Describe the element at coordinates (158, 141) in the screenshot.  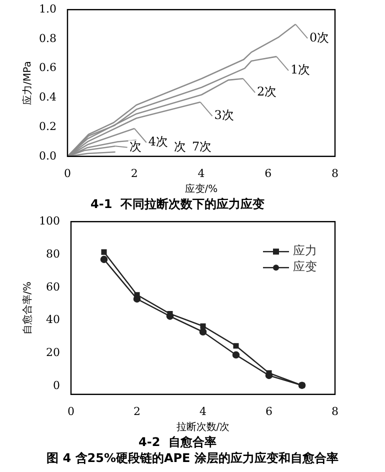
I see `legend-label: 4次` at that location.